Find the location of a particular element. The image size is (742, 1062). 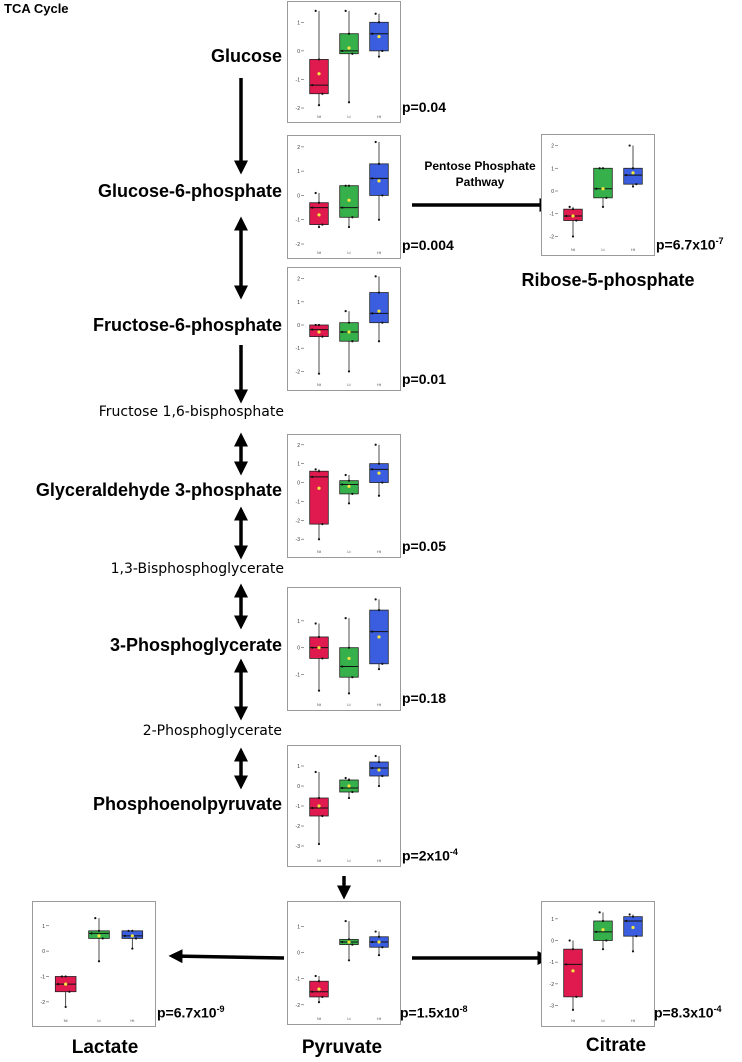

boxplot-g6p: -2 -1 0 1 2 Nt Lt Ht is located at coordinates (344, 197).